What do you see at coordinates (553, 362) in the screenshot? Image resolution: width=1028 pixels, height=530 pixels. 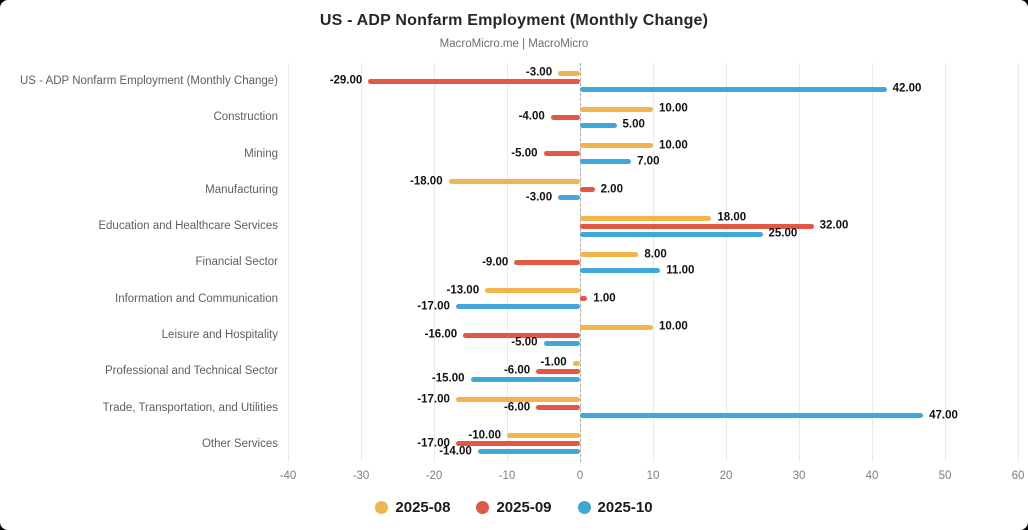 I see `value-label: -1.00` at bounding box center [553, 362].